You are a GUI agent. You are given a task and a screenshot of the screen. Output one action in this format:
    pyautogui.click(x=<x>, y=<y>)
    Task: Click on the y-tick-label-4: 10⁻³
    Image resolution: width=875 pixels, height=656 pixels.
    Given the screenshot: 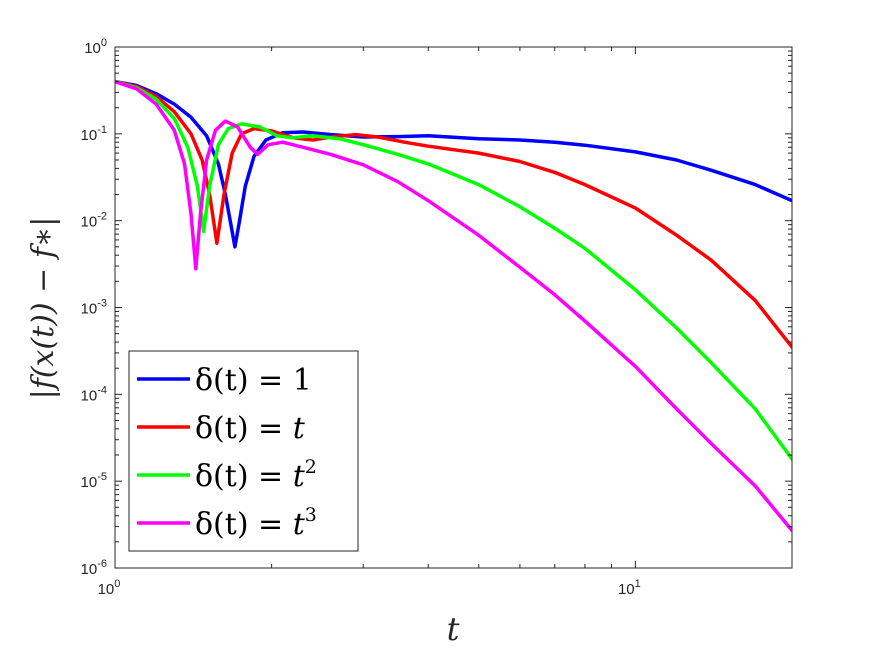 What is the action you would take?
    pyautogui.click(x=94, y=308)
    